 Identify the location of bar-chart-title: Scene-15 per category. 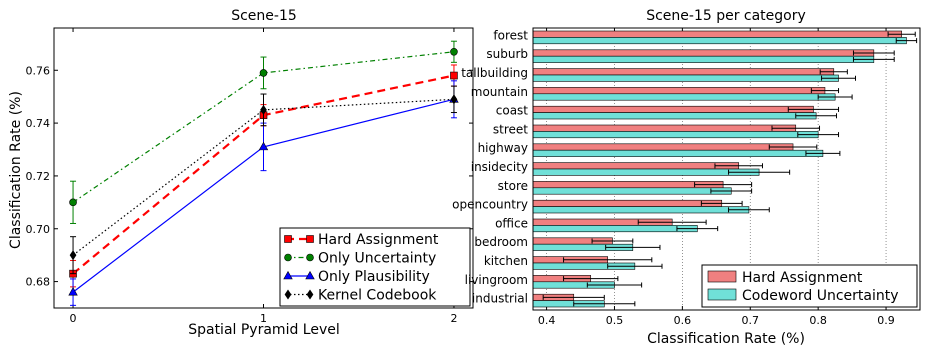
(726, 16).